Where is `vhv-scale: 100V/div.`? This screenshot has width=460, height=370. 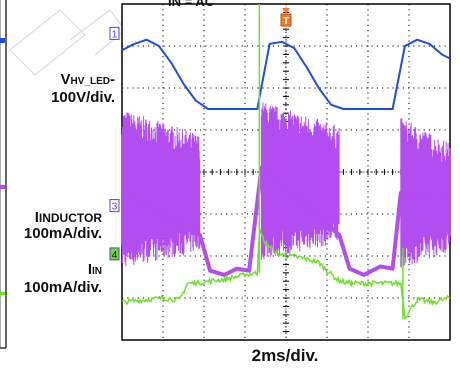
vhv-scale: 100V/div. is located at coordinates (83, 97).